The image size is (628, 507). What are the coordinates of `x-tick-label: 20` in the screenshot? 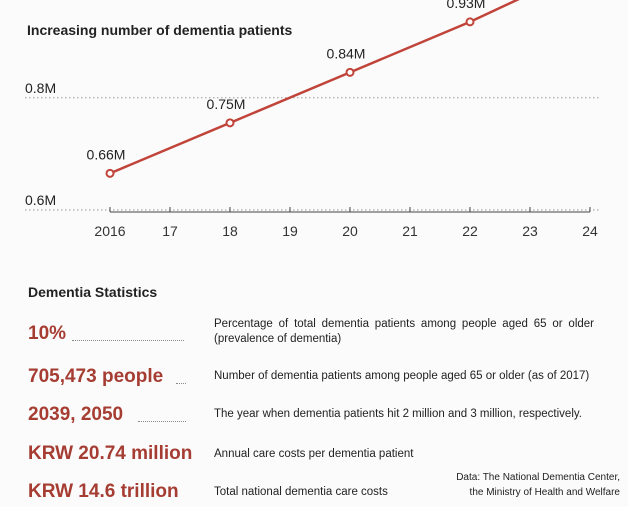 It's located at (350, 231).